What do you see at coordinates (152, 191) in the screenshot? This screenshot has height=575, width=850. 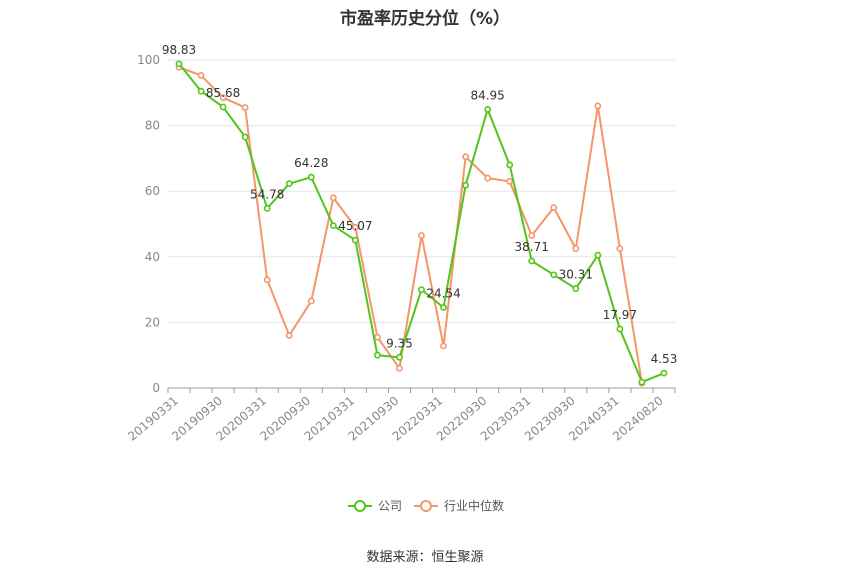 I see `y-tick-label: 60` at bounding box center [152, 191].